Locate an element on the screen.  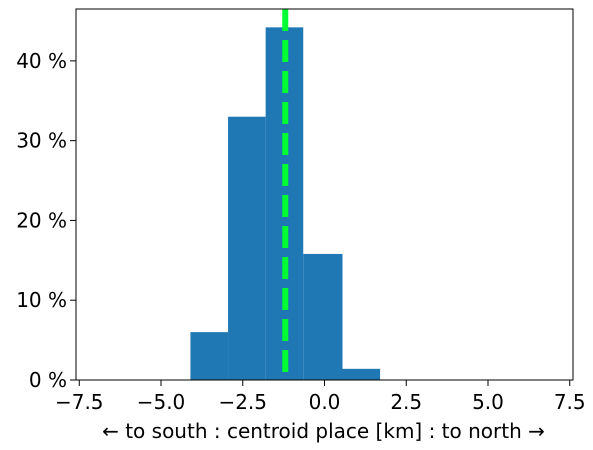
x-tick-label: −5.0 is located at coordinates (161, 402).